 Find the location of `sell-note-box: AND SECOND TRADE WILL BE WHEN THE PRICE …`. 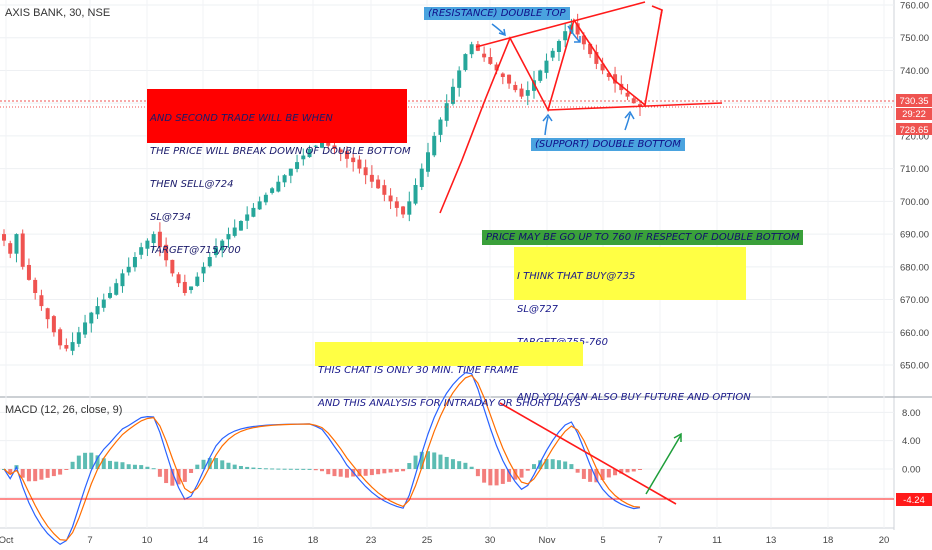

sell-note-box: AND SECOND TRADE WILL BE WHEN THE PRICE … is located at coordinates (279, 172).